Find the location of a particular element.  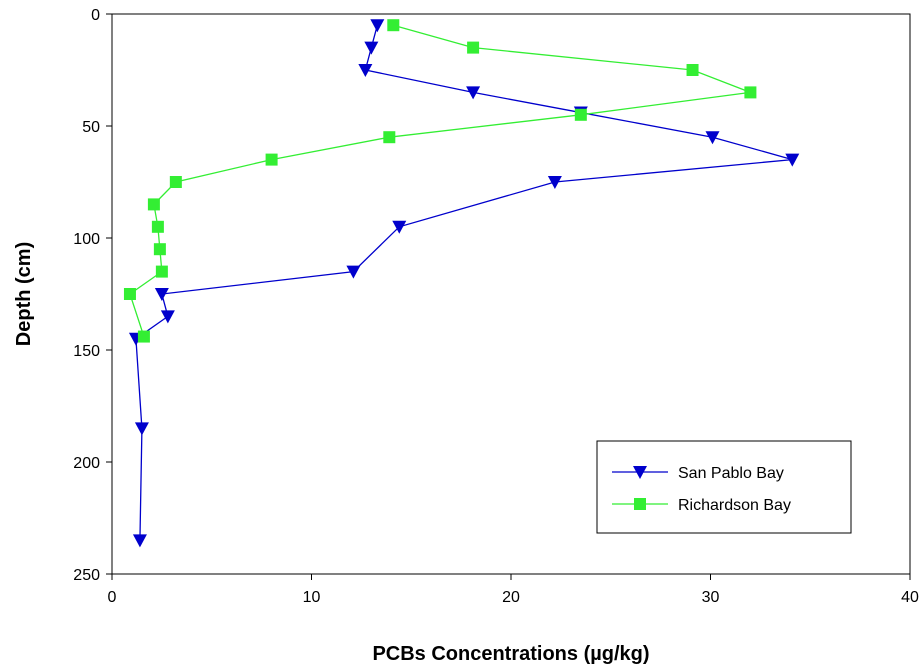

x-tick-label: 20 is located at coordinates (511, 597).